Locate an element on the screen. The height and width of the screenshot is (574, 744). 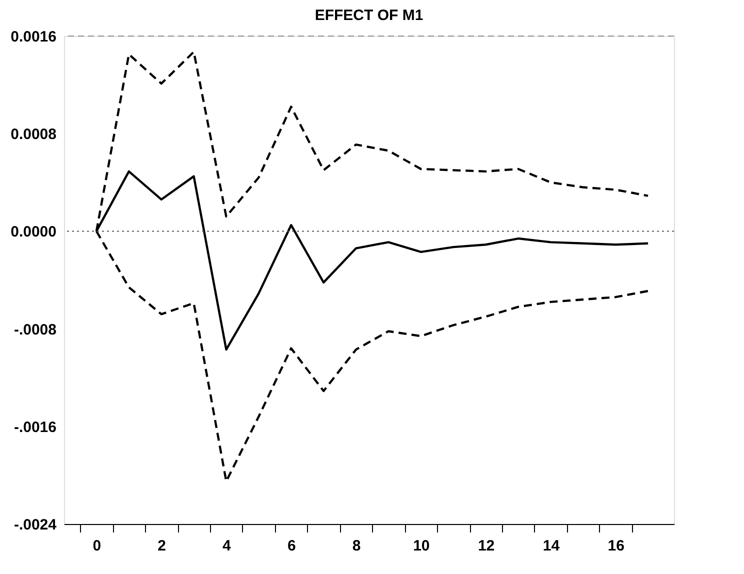
x-tick-label: 4 is located at coordinates (227, 546).